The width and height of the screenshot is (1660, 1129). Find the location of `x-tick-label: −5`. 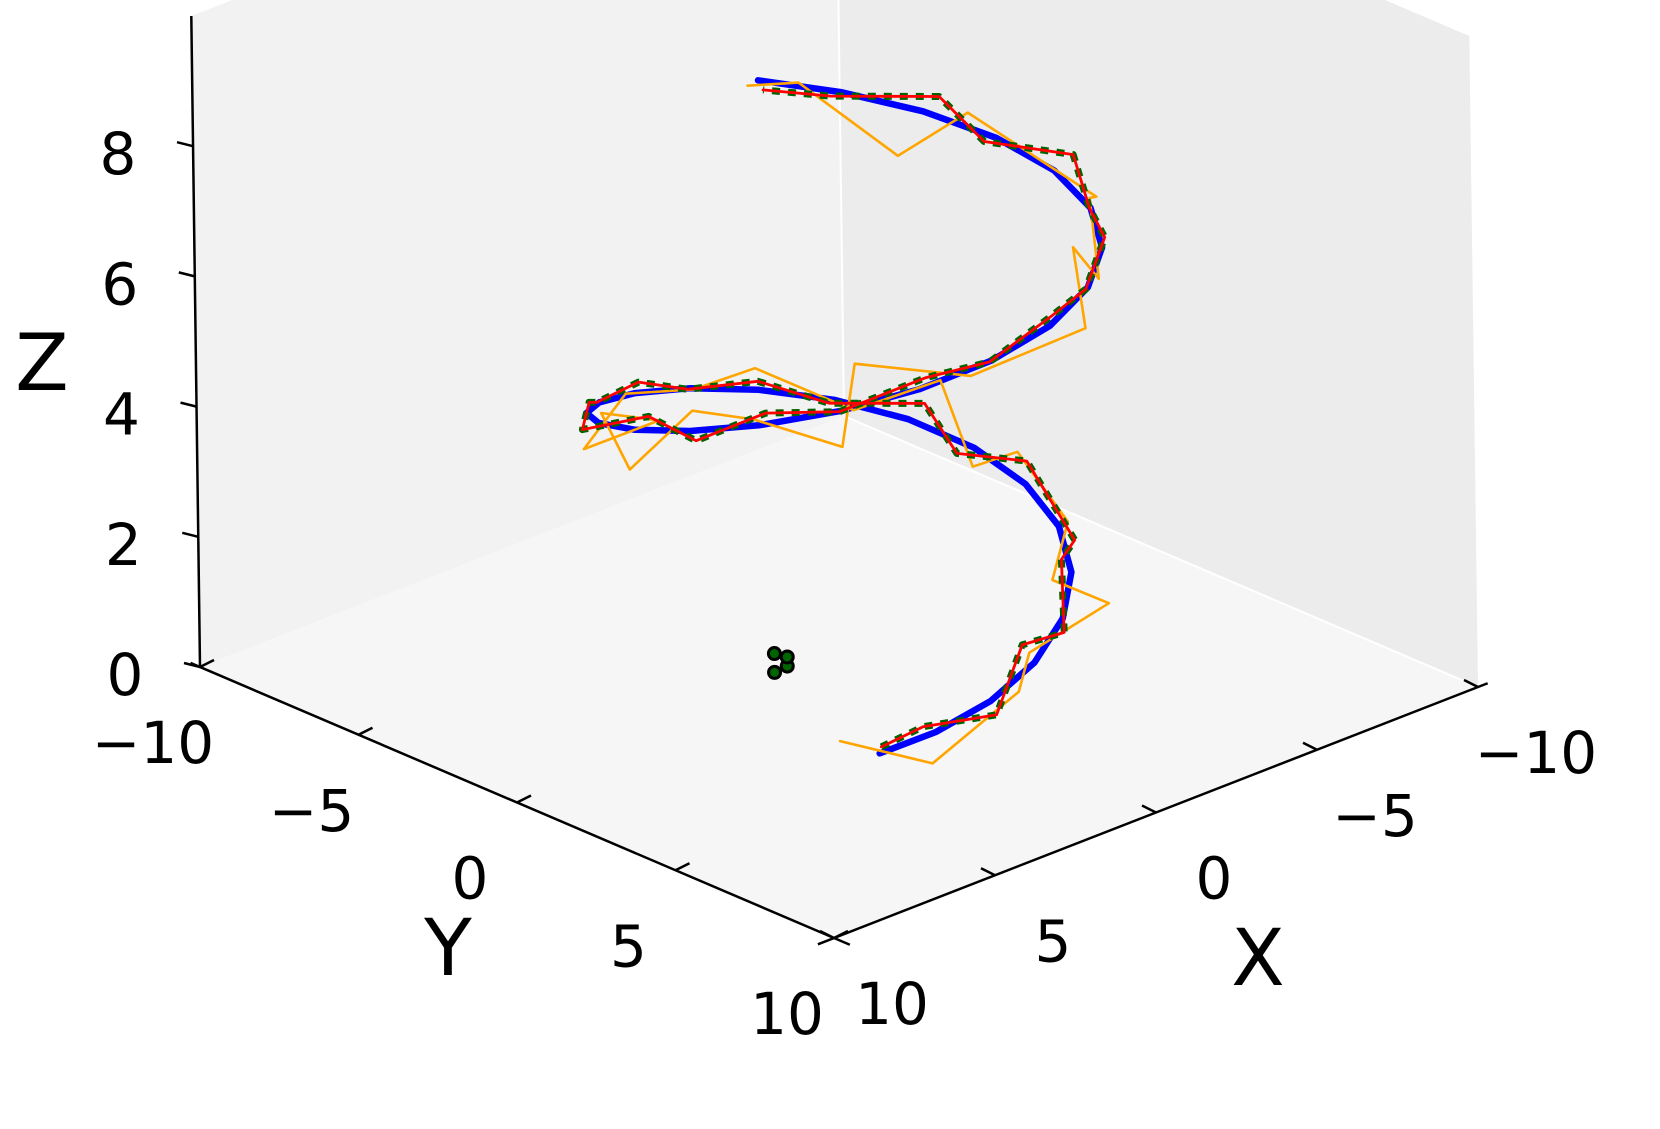

x-tick-label: −5 is located at coordinates (1375, 816).